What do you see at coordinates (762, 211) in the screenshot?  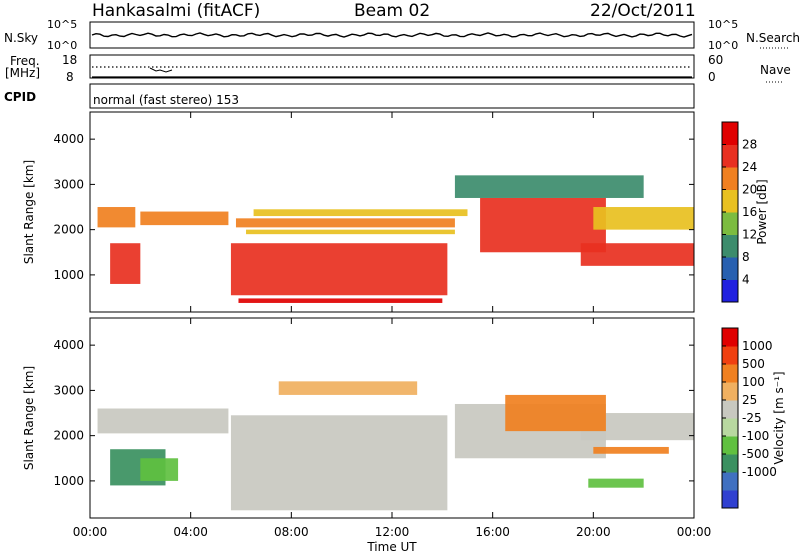 I see `power-colorbar-label: Power [dB]` at bounding box center [762, 211].